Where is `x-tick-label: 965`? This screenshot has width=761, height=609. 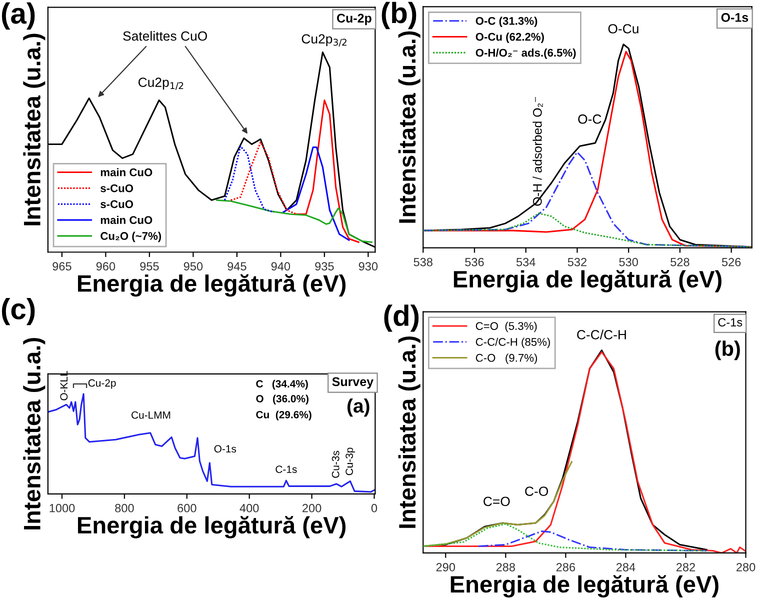 x-tick-label: 965 is located at coordinates (62, 266).